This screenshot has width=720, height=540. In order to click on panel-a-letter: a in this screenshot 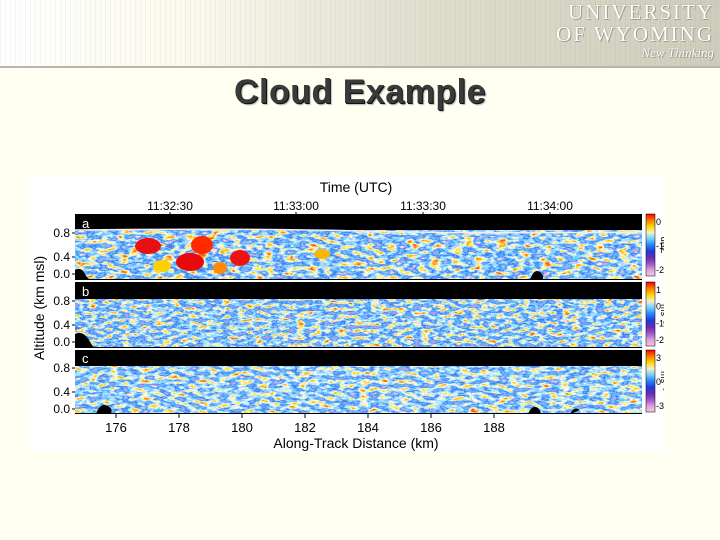, I will do `click(86, 223)`.